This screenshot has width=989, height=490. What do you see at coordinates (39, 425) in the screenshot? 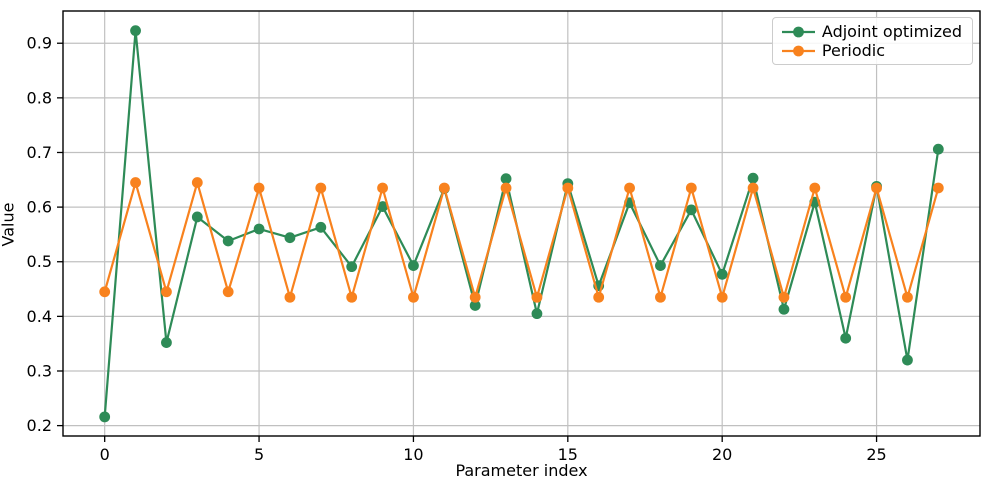
I see `y-tick-label: 0.2` at bounding box center [39, 425].